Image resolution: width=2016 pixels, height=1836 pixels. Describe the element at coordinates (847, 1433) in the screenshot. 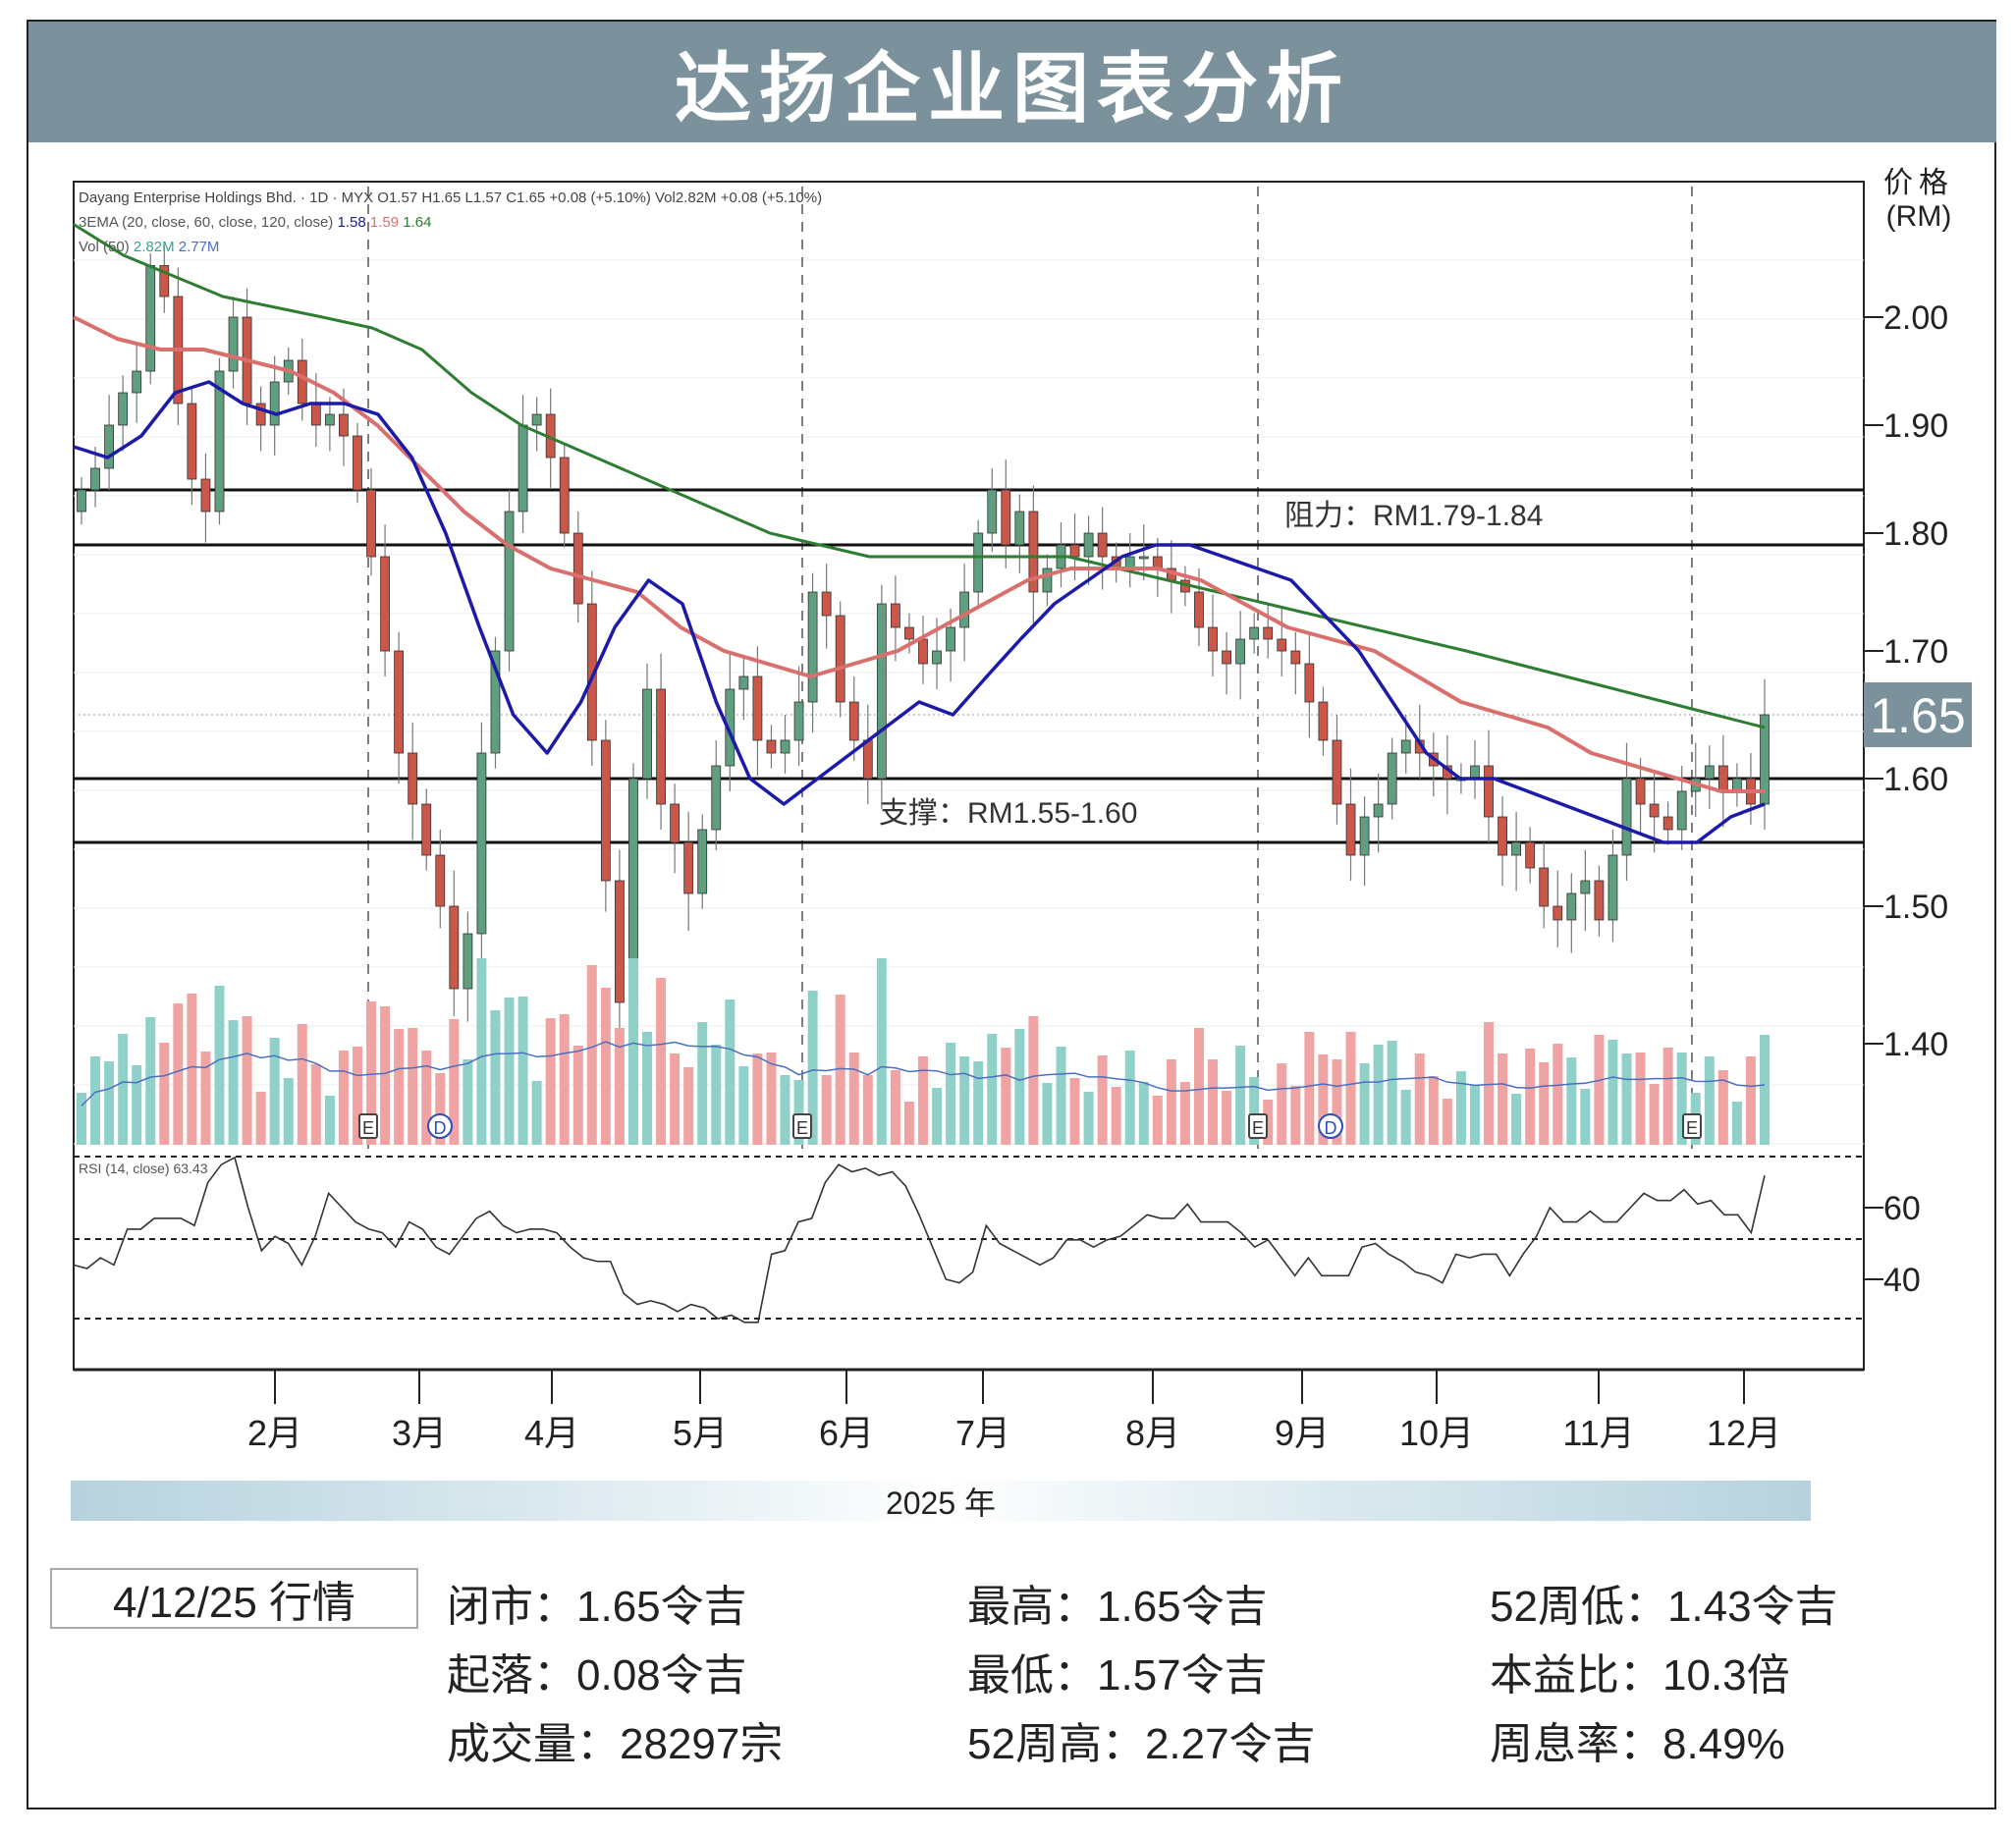

I see `month-label: 6月` at that location.